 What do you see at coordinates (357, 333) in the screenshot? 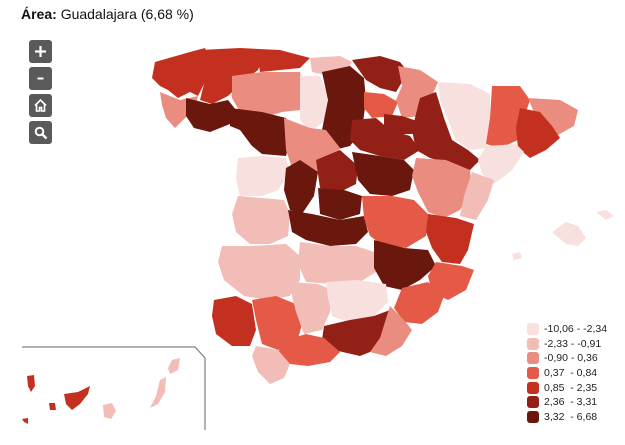
I see `province-granada` at bounding box center [357, 333].